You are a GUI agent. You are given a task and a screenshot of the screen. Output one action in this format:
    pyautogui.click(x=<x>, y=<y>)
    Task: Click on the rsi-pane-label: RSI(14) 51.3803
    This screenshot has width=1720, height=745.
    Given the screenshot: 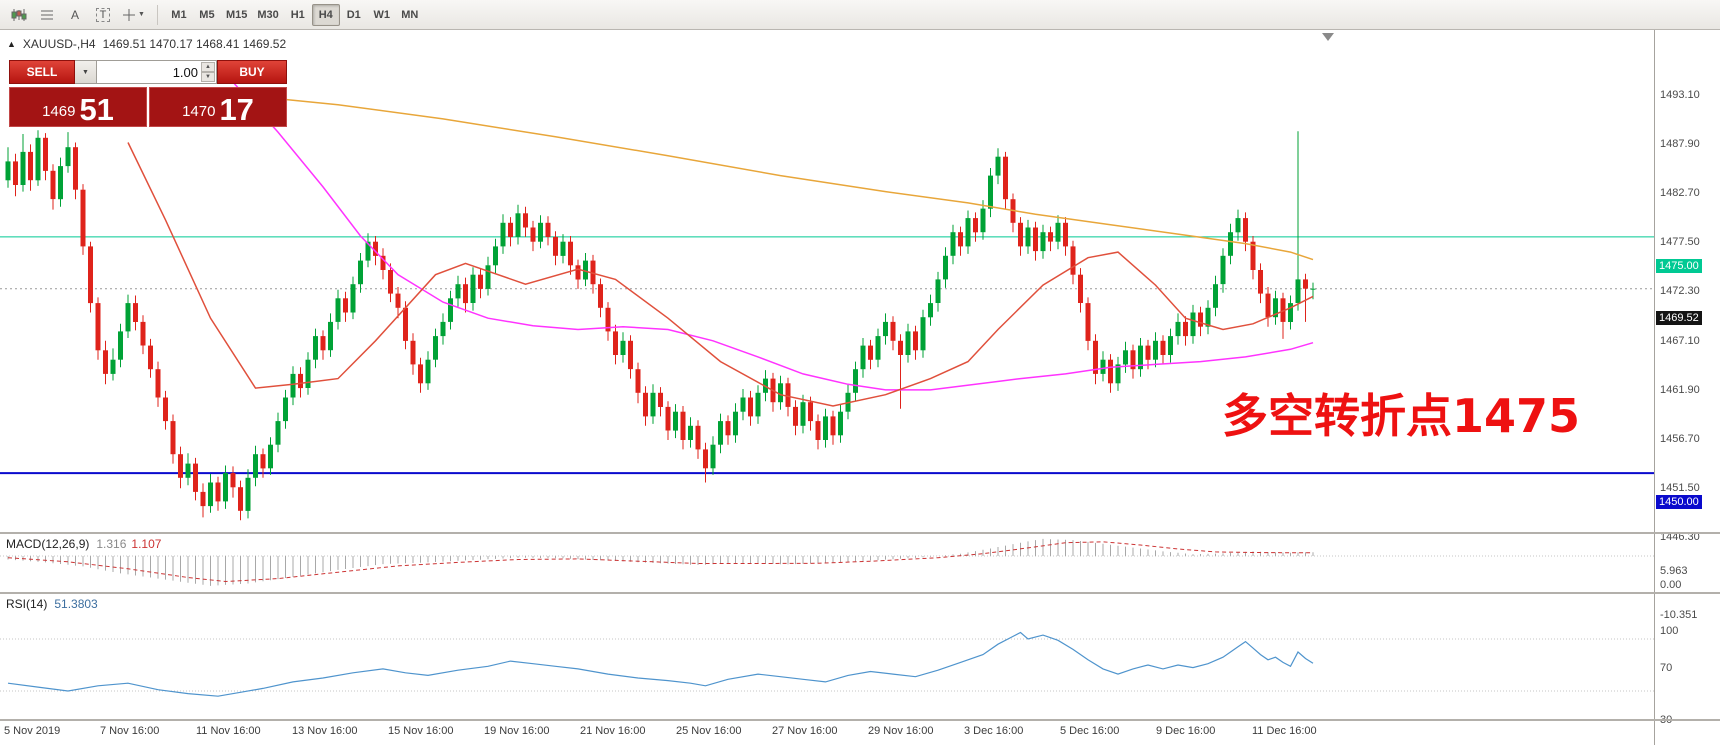 What is the action you would take?
    pyautogui.click(x=52, y=604)
    